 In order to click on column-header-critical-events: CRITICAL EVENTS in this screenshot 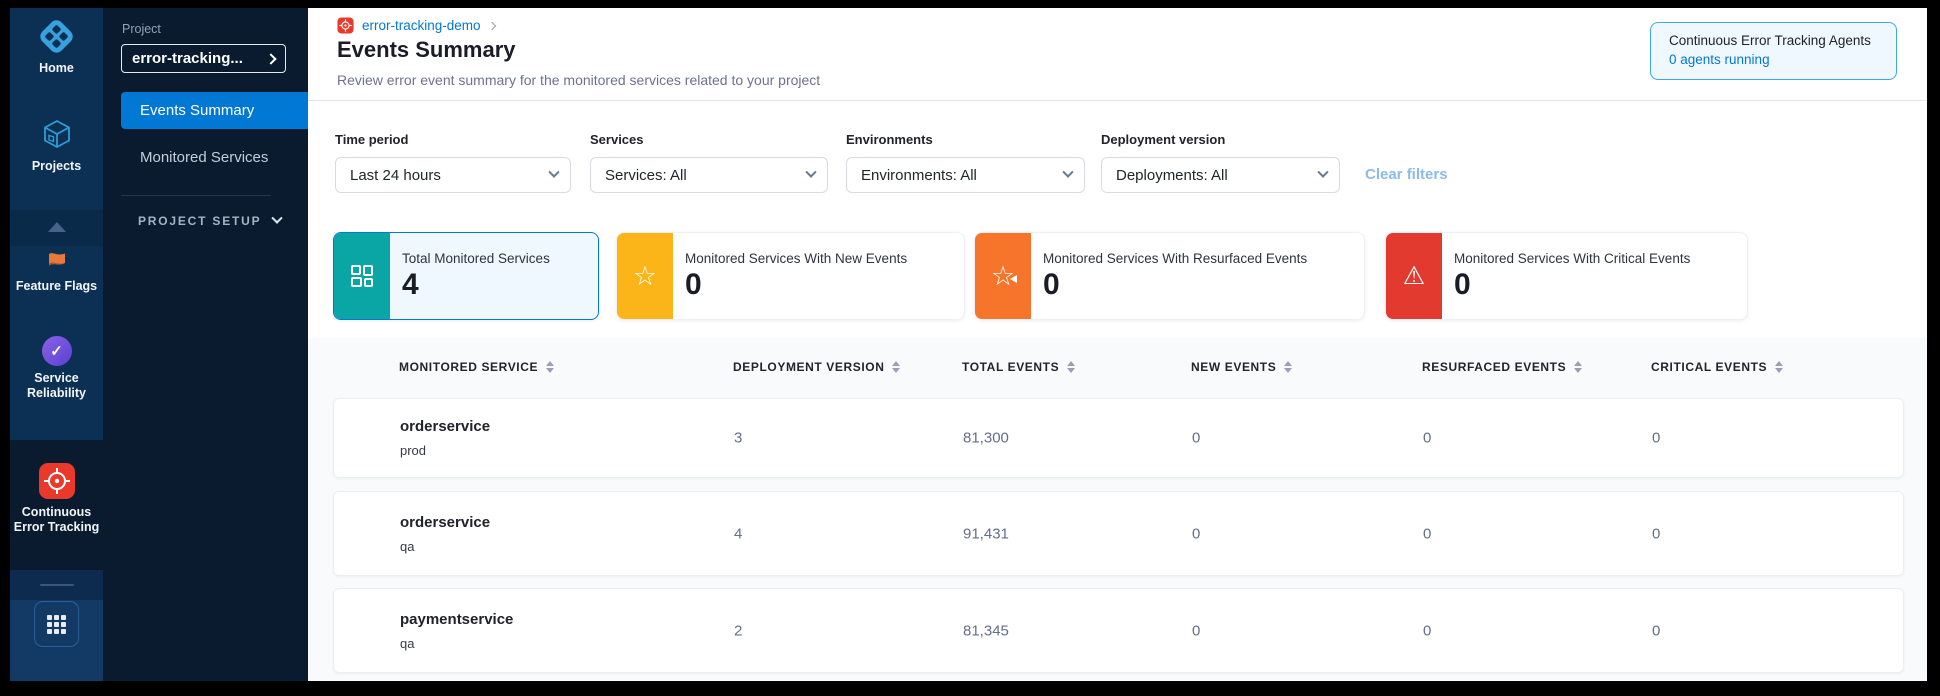, I will do `click(1717, 367)`.